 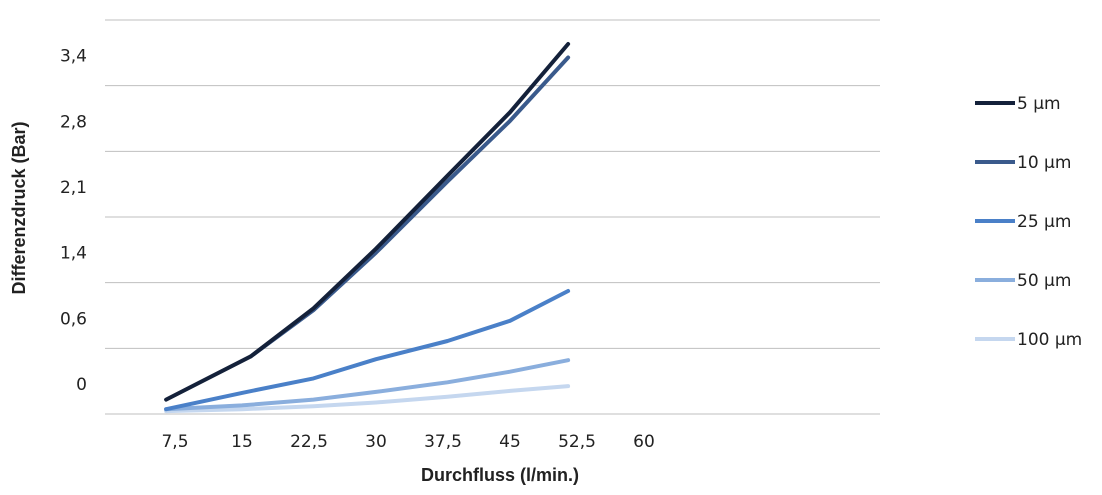 I want to click on x-tick-label: 7,5, so click(x=174, y=442).